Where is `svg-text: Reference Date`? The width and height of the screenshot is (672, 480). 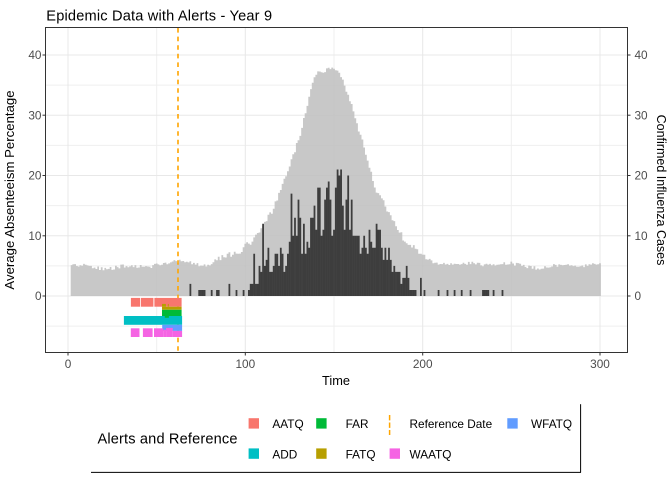
svg-text: Reference Date is located at coordinates (451, 424).